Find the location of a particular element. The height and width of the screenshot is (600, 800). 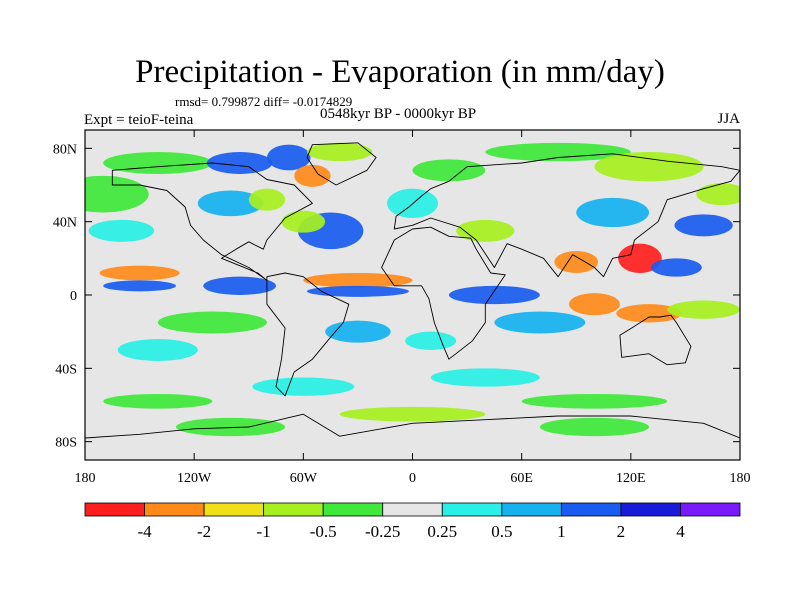

x-tick-label-1: 120W is located at coordinates (194, 478).